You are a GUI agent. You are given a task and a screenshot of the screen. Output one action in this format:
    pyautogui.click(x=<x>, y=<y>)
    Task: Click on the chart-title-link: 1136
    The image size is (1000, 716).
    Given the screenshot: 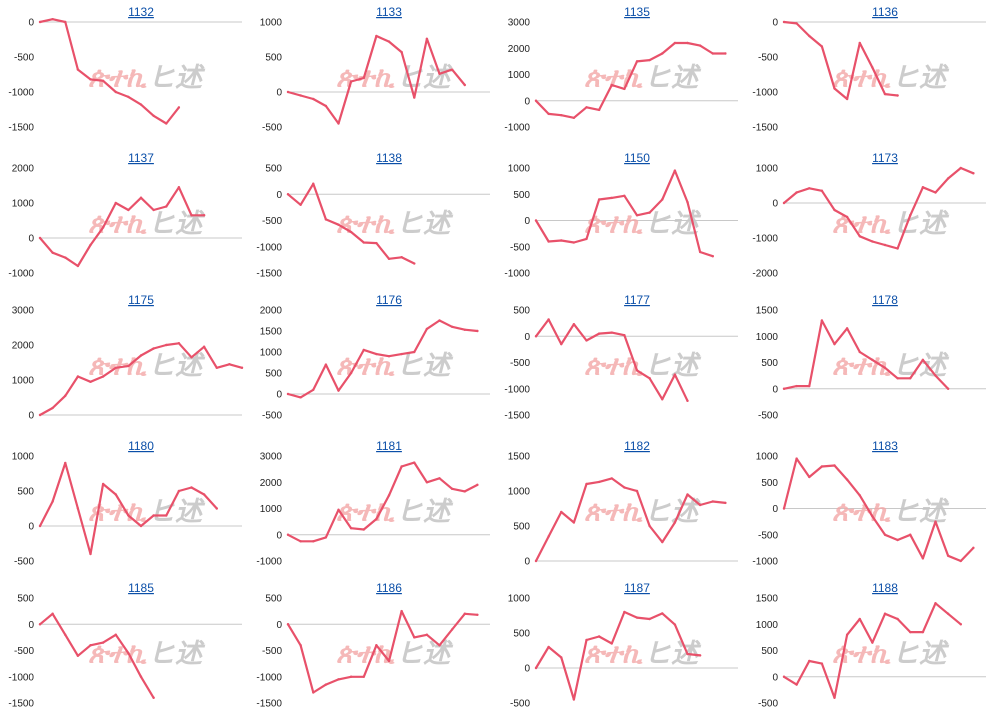 What is the action you would take?
    pyautogui.click(x=885, y=12)
    